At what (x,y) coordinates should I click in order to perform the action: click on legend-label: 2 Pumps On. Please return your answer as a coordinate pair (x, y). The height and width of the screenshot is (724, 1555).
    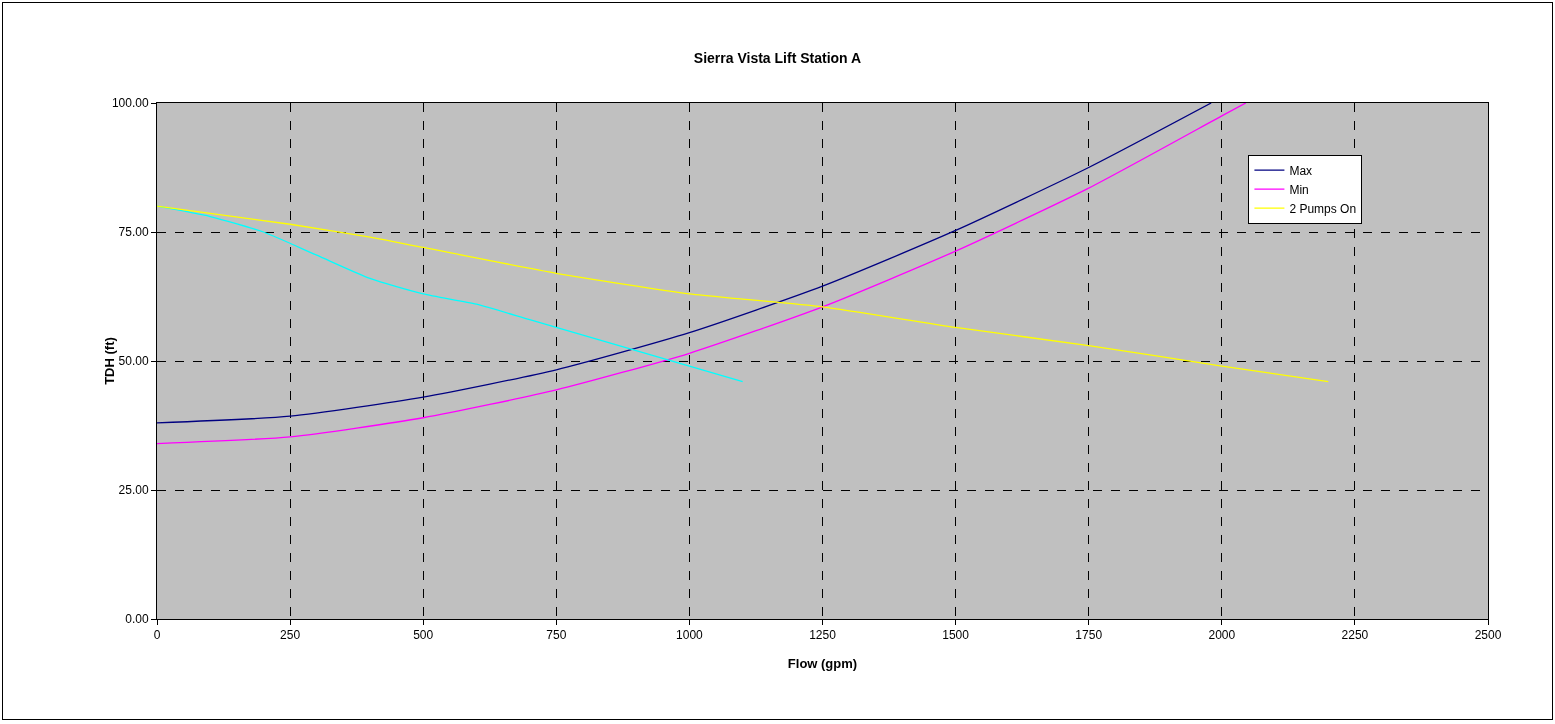
    Looking at the image, I should click on (1323, 208).